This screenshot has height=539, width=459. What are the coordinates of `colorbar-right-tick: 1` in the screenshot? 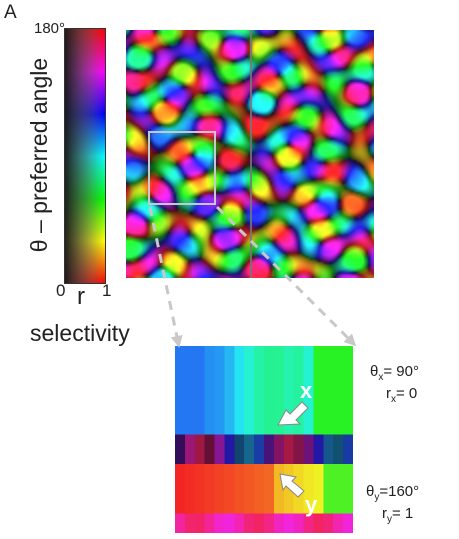 It's located at (107, 290).